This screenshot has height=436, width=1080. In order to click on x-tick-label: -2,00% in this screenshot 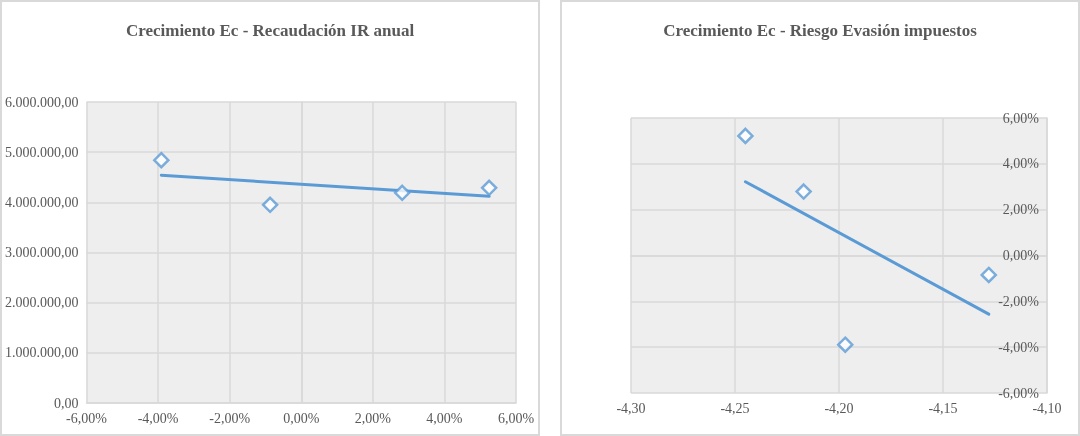, I will do `click(230, 418)`.